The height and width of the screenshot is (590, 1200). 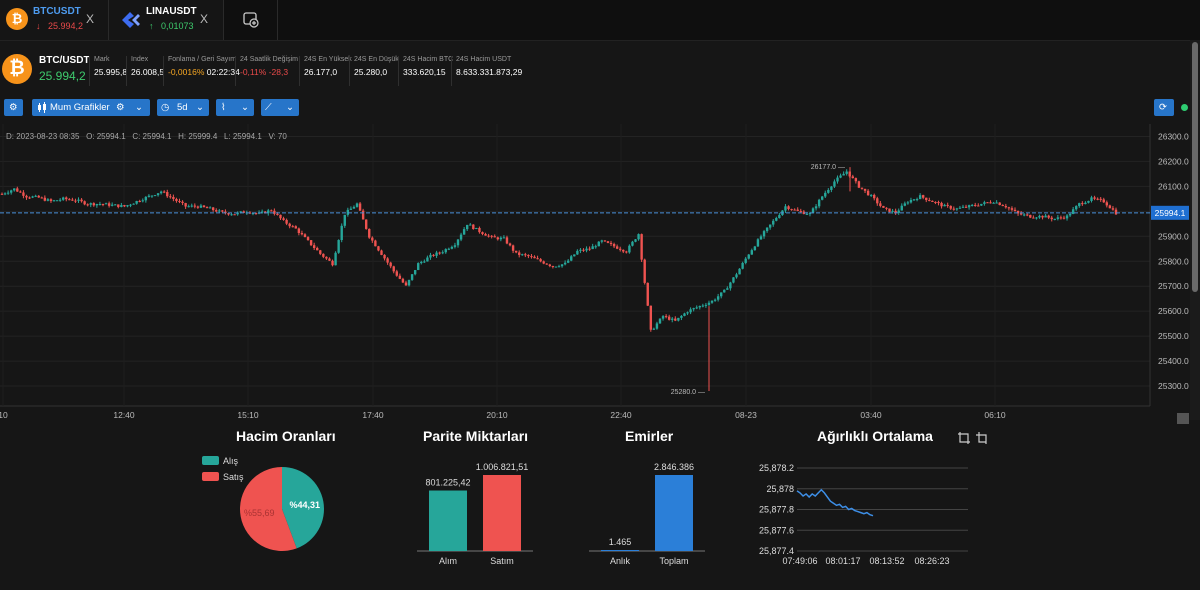 What do you see at coordinates (259, 513) in the screenshot?
I see `pie-label: %55,69` at bounding box center [259, 513].